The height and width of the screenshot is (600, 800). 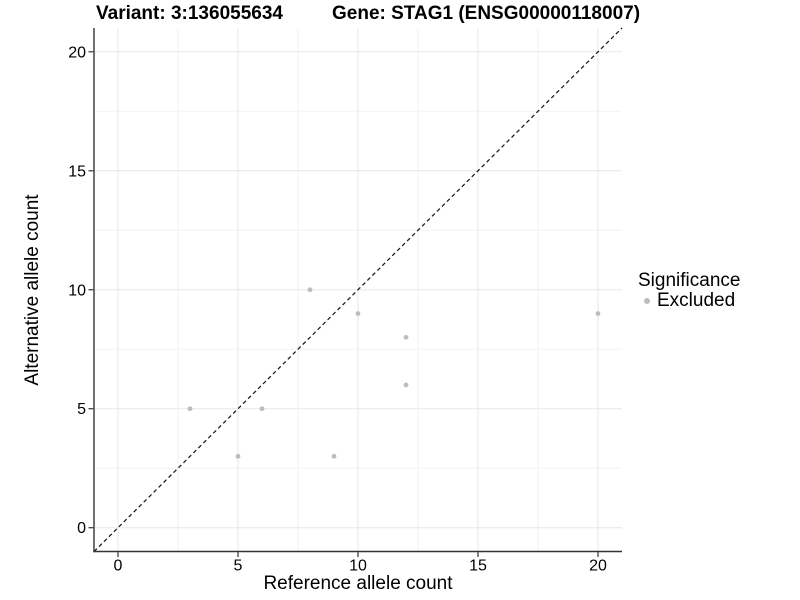 I want to click on y-tick-label: 20, so click(x=77, y=52).